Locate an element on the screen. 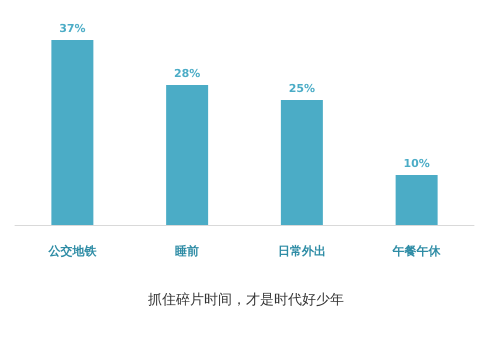 Image resolution: width=492 pixels, height=342 pixels. x-tick-label: 午餐午休 is located at coordinates (417, 251).